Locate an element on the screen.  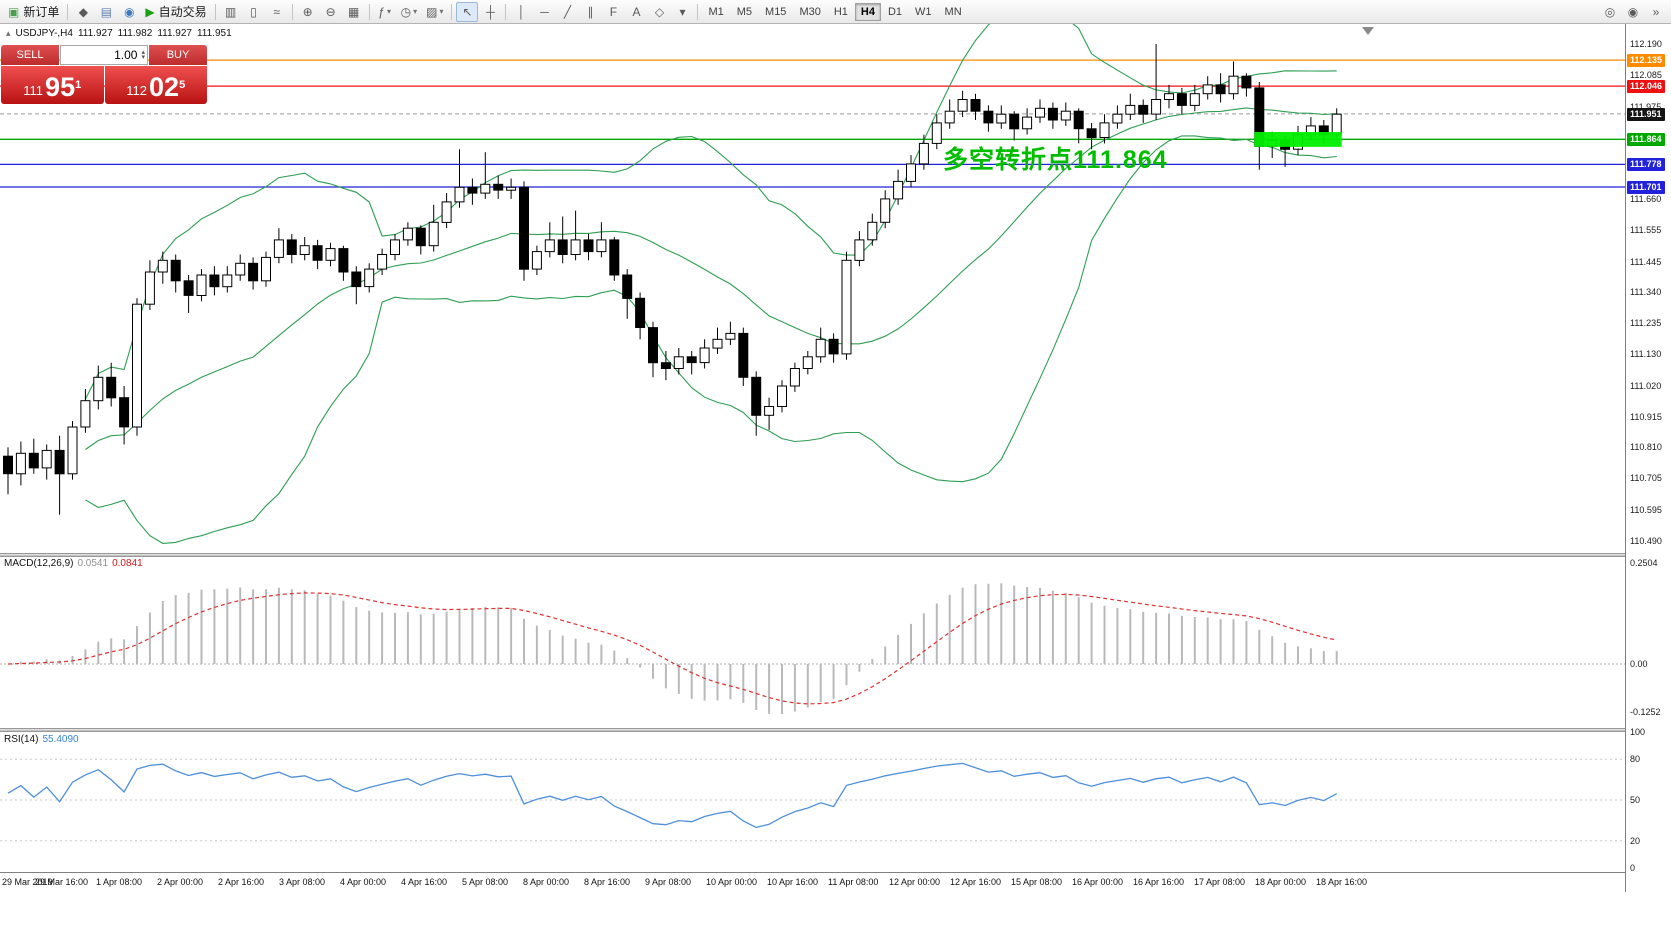
channel-icon: ∥ is located at coordinates (590, 11).